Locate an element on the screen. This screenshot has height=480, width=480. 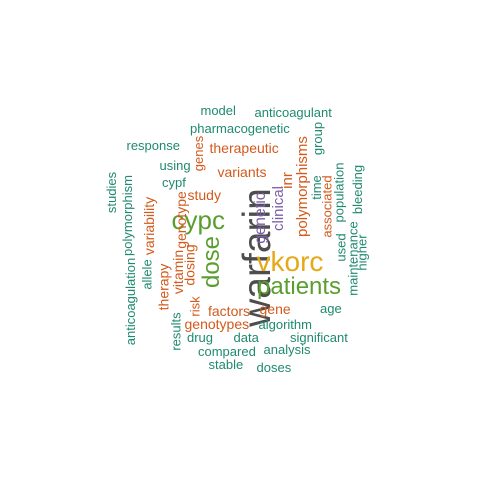
word-cypf: cypf is located at coordinates (174, 182).